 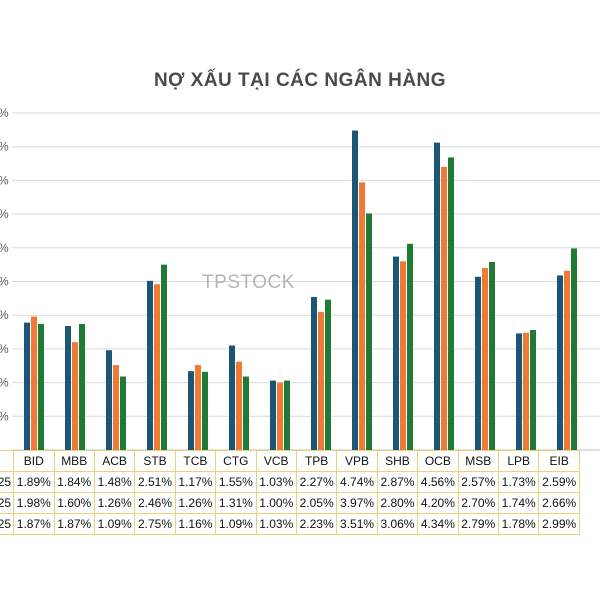 I want to click on value-cell: 4.34%, so click(x=438, y=524).